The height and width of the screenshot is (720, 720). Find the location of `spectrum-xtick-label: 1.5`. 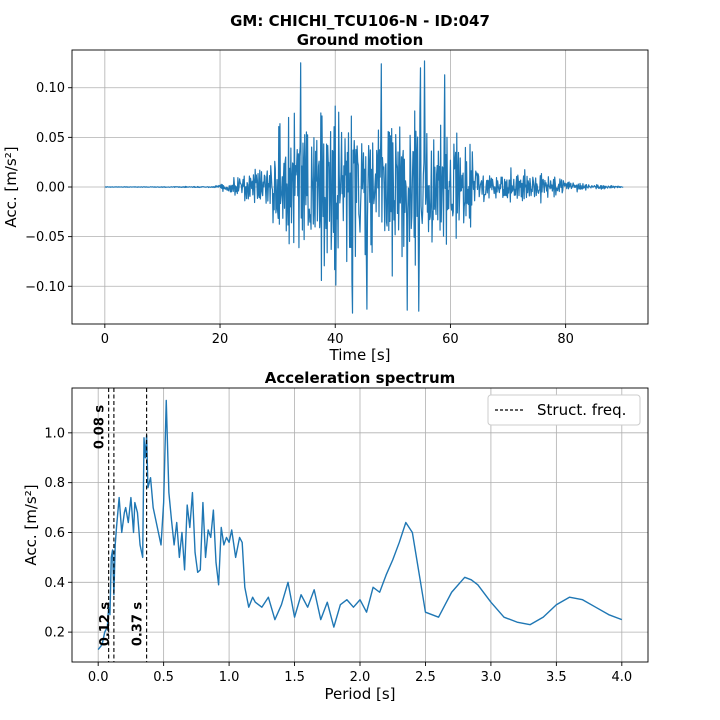

spectrum-xtick-label: 1.5 is located at coordinates (294, 677).